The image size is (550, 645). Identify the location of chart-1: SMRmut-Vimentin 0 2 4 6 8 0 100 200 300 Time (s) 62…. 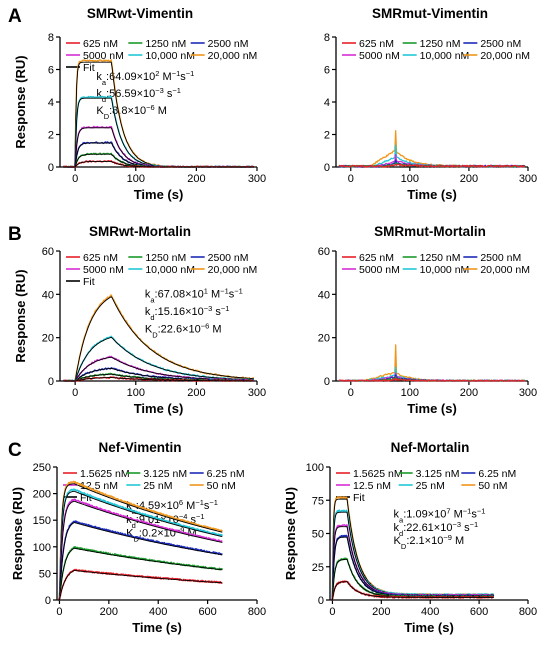
(430, 104).